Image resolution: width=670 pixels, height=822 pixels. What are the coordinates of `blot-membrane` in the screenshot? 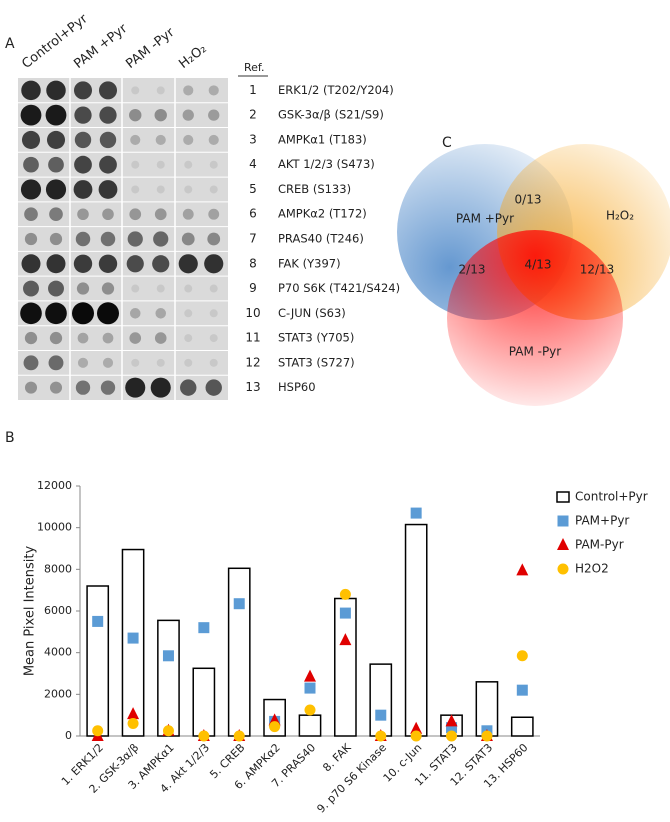 It's located at (123, 239).